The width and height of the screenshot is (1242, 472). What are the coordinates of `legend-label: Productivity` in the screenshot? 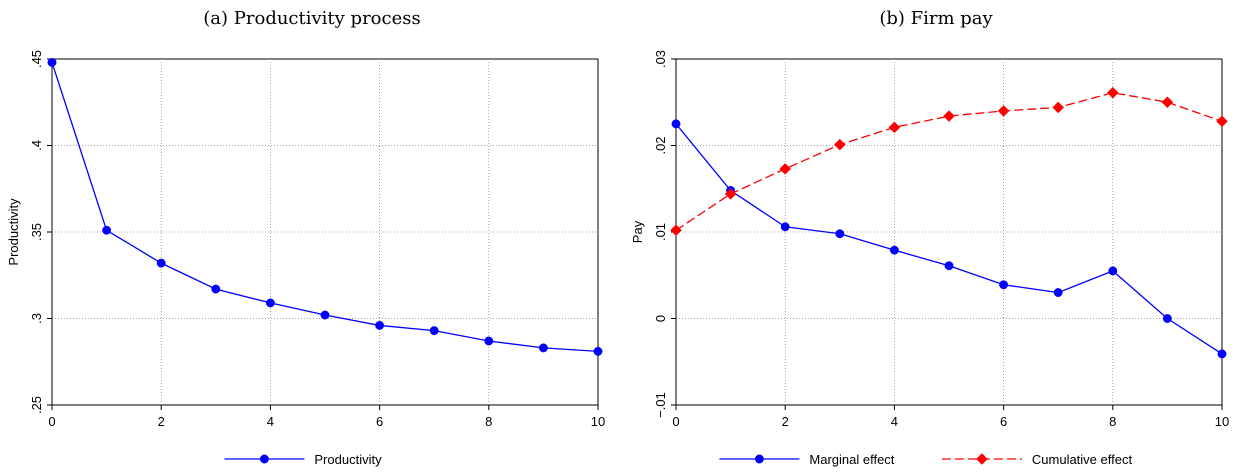 It's located at (348, 459).